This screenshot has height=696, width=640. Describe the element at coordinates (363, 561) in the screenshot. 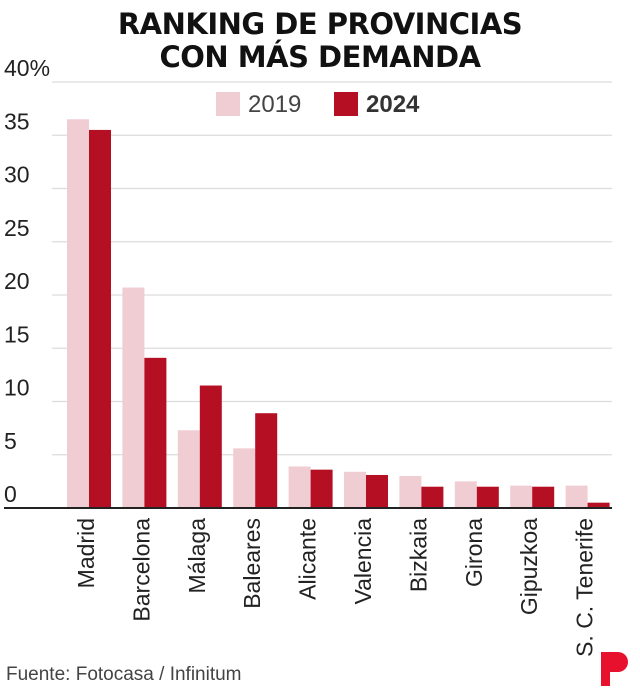

I see `x-tick-label: Valencia` at that location.